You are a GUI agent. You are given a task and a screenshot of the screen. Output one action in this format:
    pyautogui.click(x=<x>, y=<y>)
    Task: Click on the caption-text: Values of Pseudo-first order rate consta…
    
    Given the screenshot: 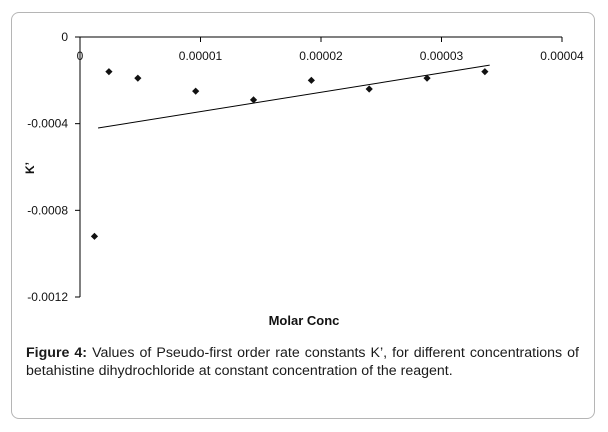 What is the action you would take?
    pyautogui.click(x=302, y=362)
    